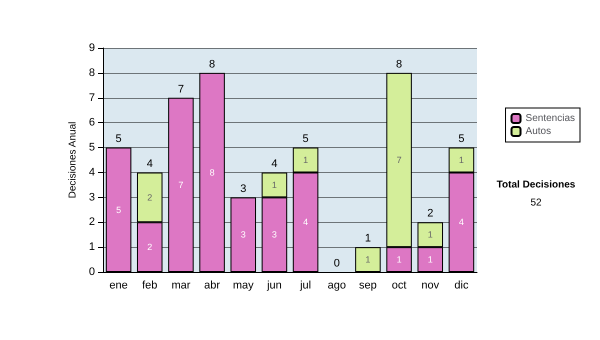  Describe the element at coordinates (91, 72) in the screenshot. I see `y-tick-label: 8` at that location.